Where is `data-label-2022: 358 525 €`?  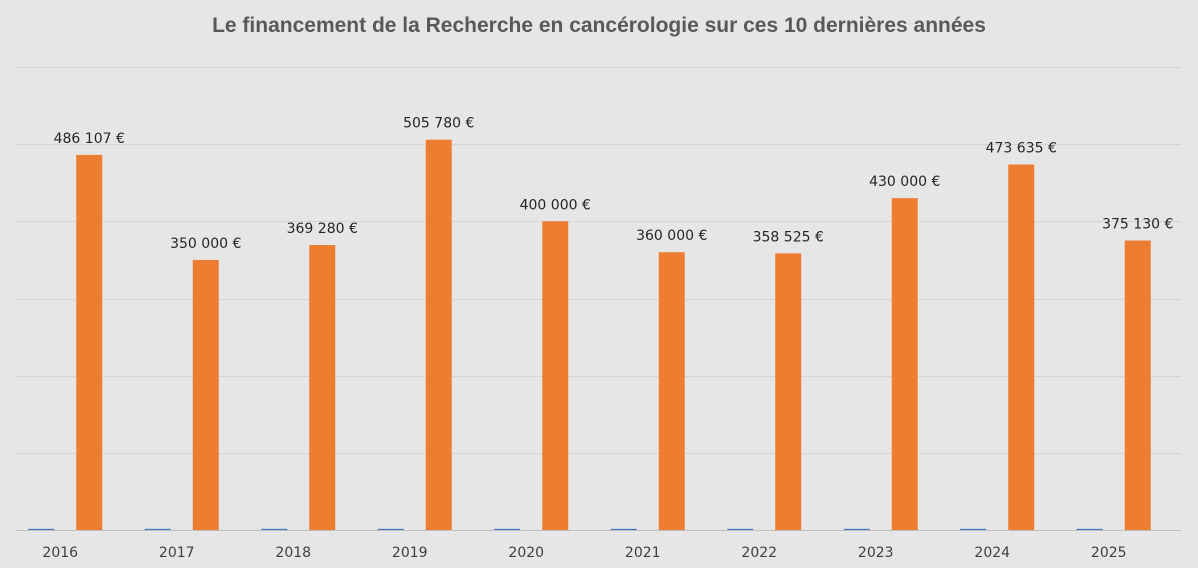
data-label-2022: 358 525 € is located at coordinates (788, 237).